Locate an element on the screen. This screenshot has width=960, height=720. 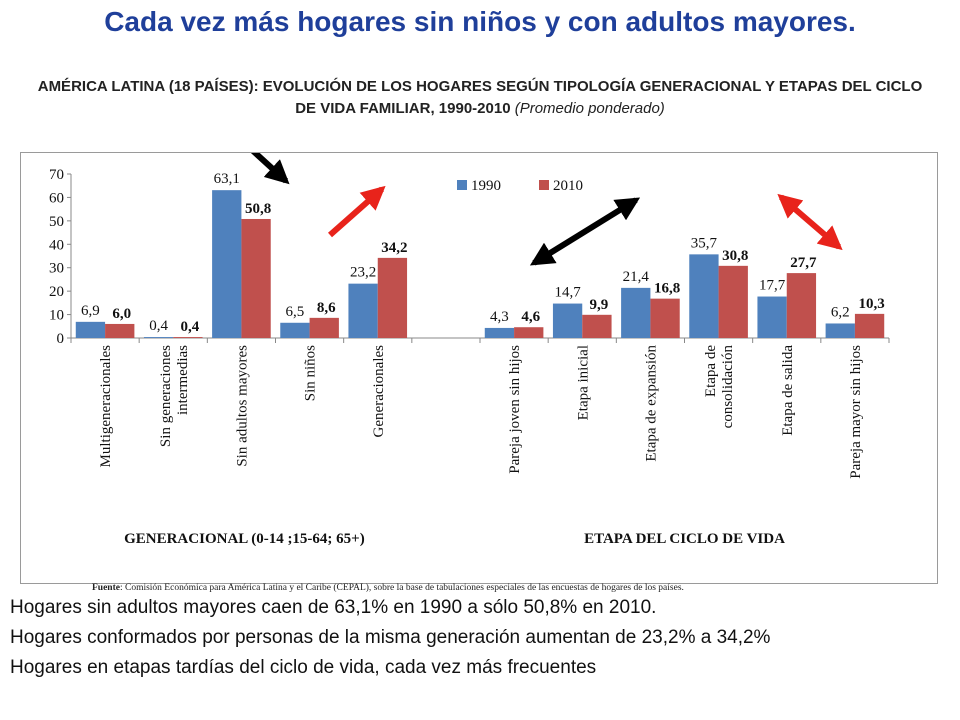
category-label: Sin generaciones is located at coordinates (166, 396).